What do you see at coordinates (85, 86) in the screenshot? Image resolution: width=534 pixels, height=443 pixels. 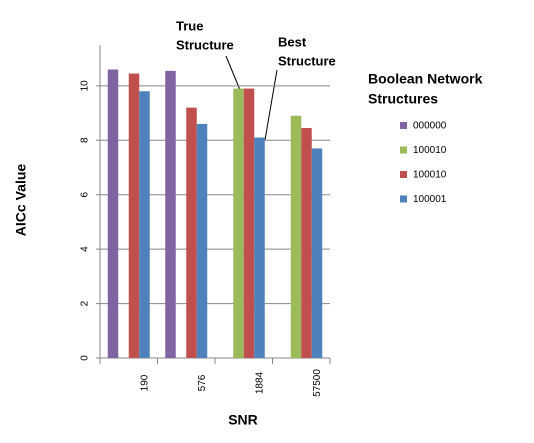 I see `y-tick-label: 10` at bounding box center [85, 86].